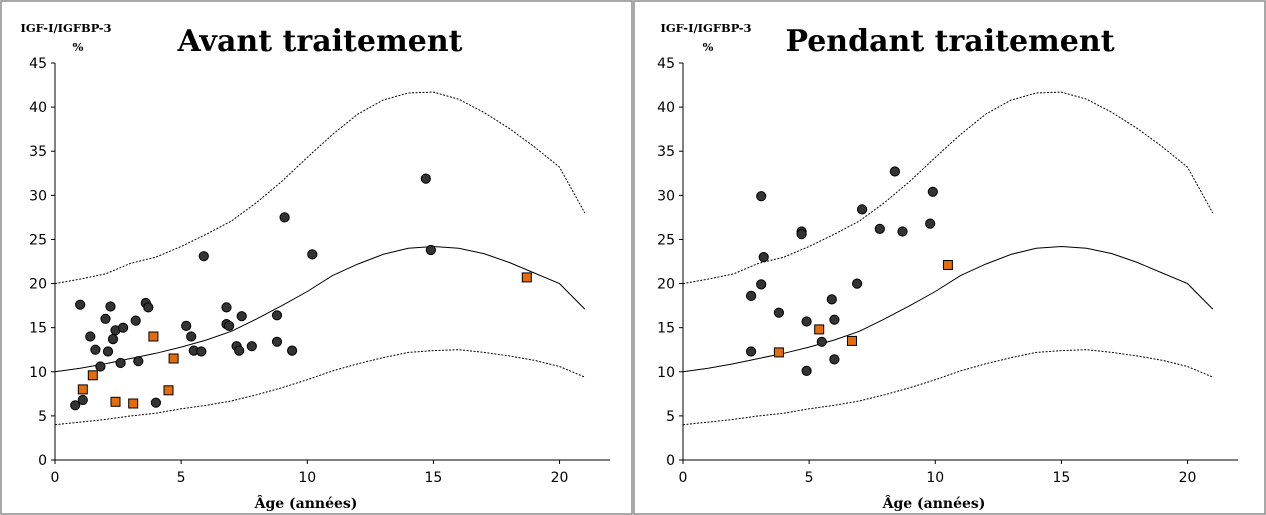 The height and width of the screenshot is (515, 1266). What do you see at coordinates (65, 28) in the screenshot?
I see `y-axis-label-line-1: IGF-I/IGFBP-3` at bounding box center [65, 28].